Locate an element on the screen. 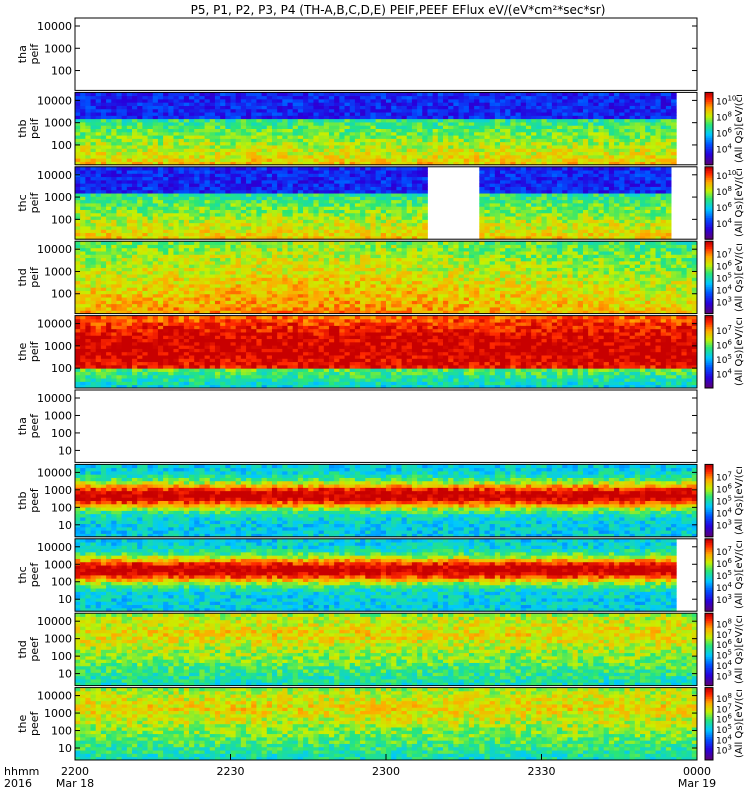 The height and width of the screenshot is (800, 750). panel-tha-peef: 10000 1000 100 10 tha peef is located at coordinates (357, 426).